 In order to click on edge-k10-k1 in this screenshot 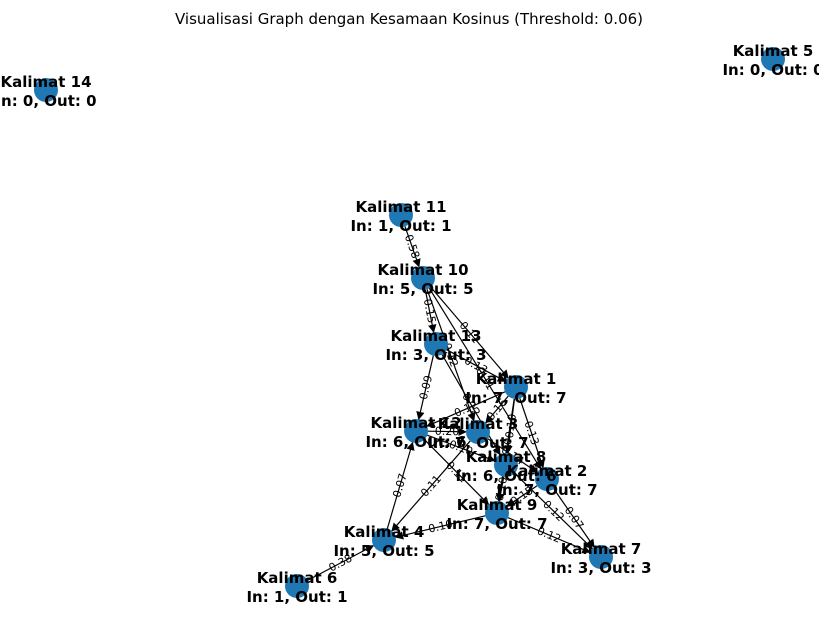, I will do `click(469, 332)`.